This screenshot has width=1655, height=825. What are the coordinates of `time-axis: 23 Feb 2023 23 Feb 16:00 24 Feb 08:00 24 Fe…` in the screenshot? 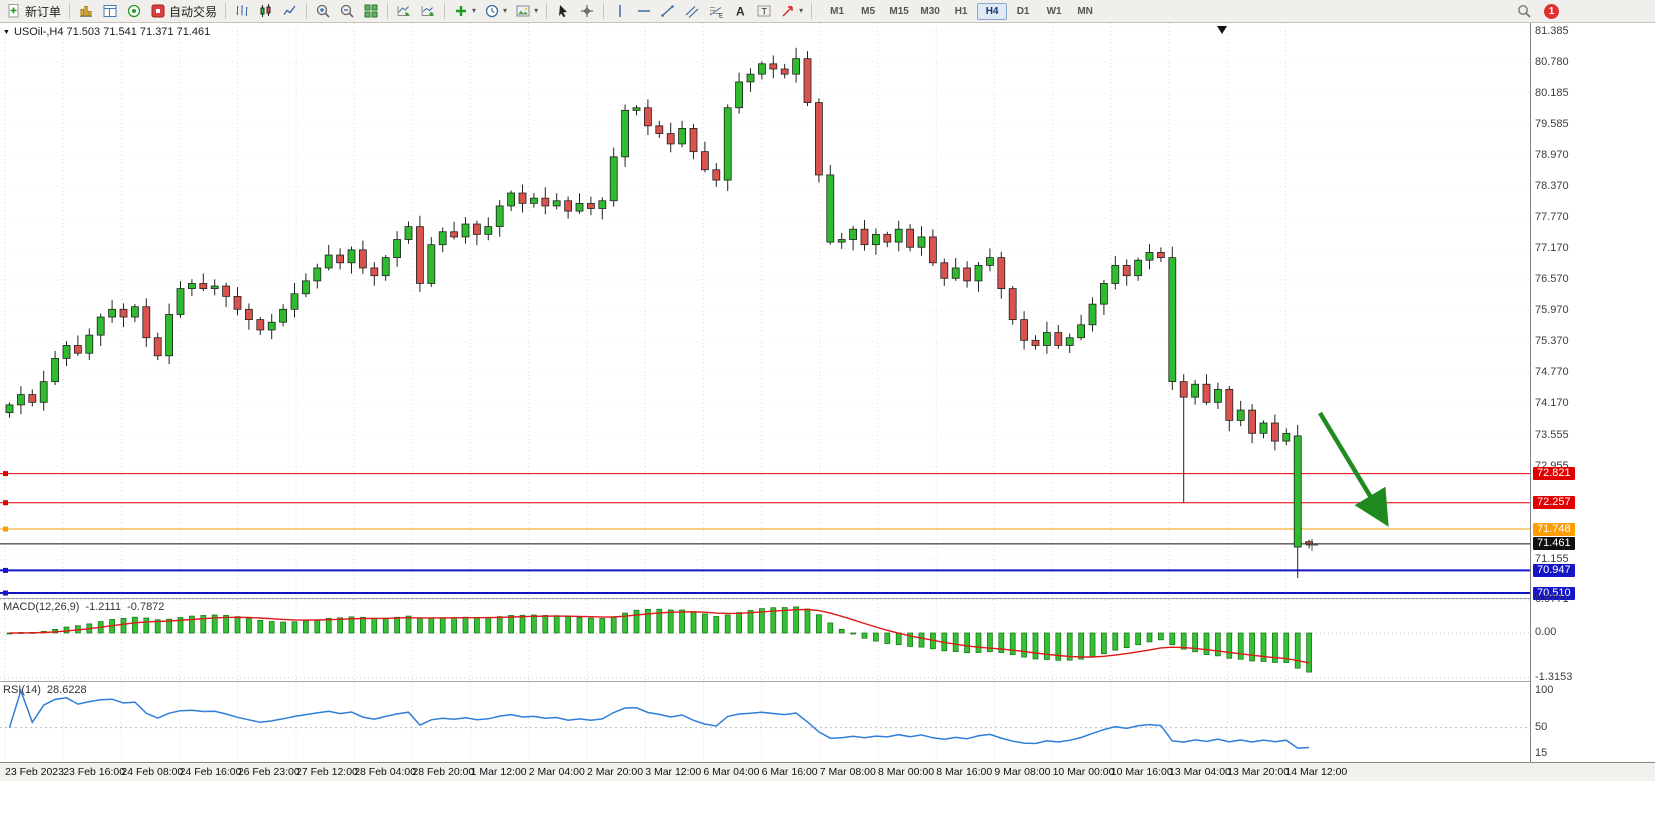 It's located at (827, 771).